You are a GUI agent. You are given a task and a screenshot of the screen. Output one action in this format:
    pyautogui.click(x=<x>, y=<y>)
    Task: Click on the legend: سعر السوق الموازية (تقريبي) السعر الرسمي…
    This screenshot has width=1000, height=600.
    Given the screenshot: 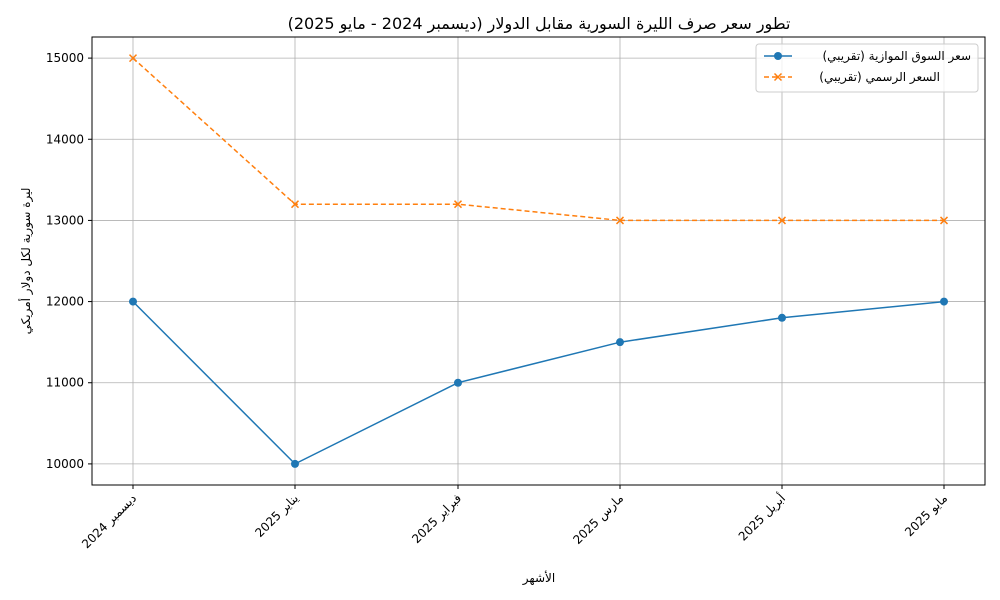 What is the action you would take?
    pyautogui.click(x=867, y=68)
    